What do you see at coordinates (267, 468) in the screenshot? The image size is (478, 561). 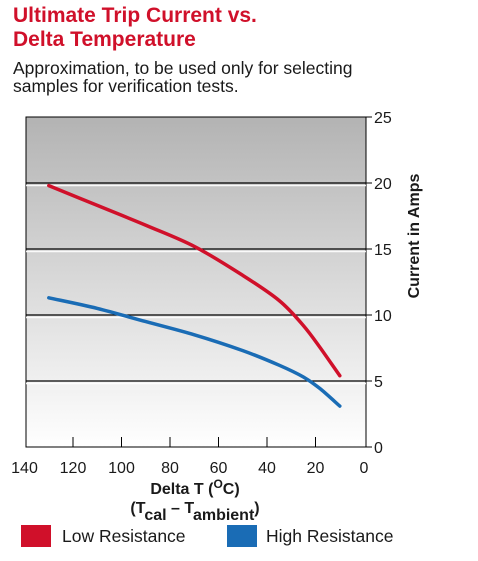 I see `x-tick-label-40: 40` at bounding box center [267, 468].